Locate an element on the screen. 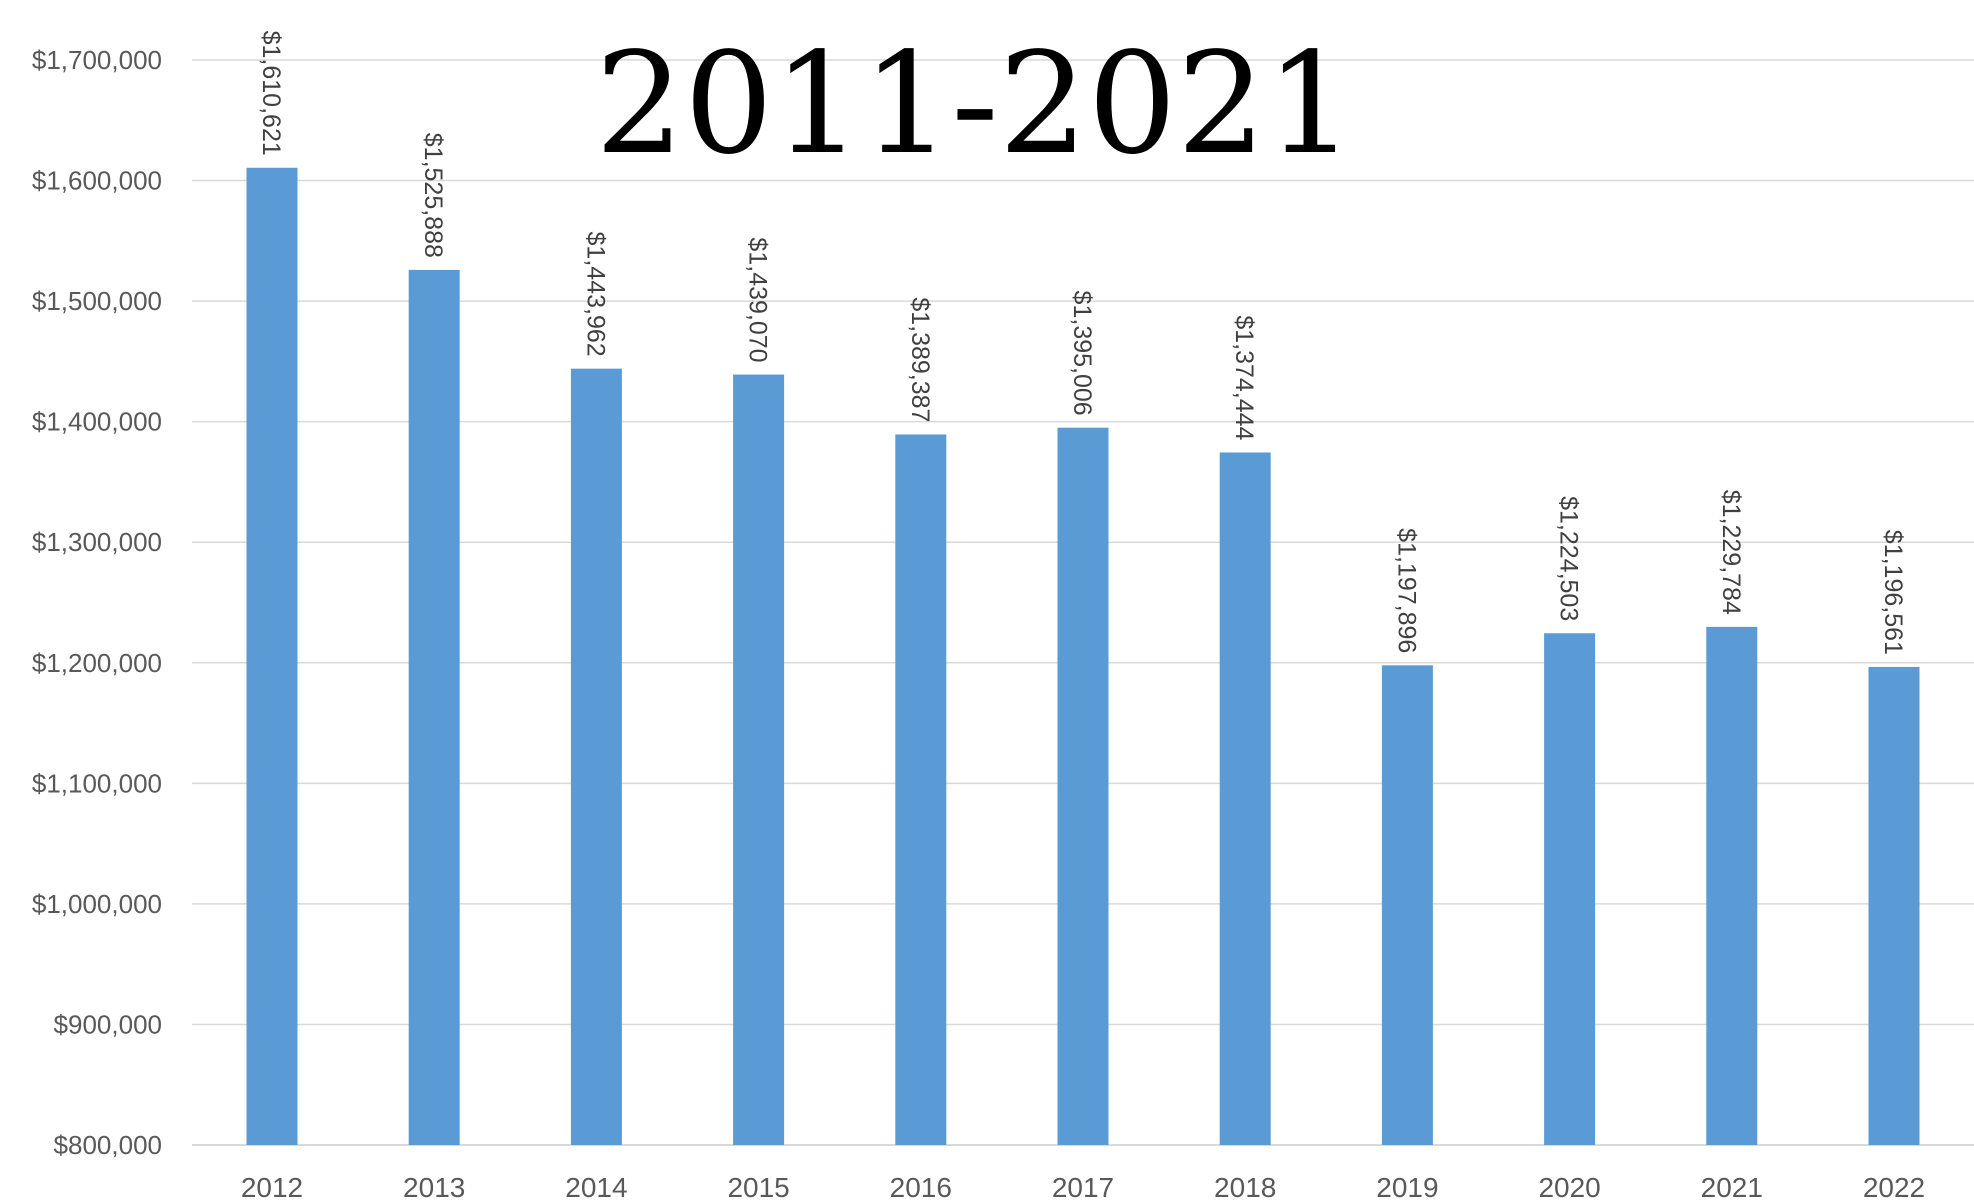 This screenshot has width=1974, height=1201. data-label: $1,229,784 is located at coordinates (1731, 552).